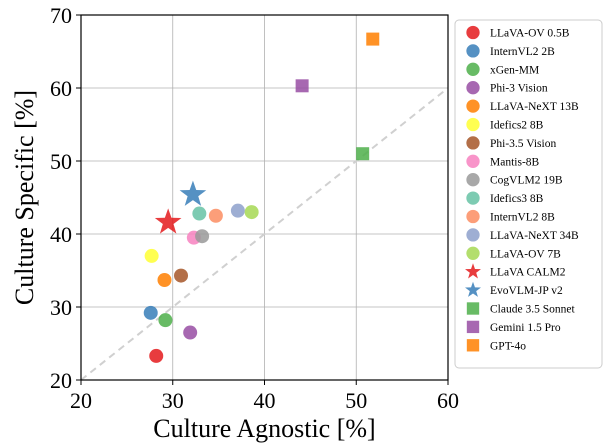 This screenshot has height=448, width=612. I want to click on y-tick-label: 20, so click(61, 380).